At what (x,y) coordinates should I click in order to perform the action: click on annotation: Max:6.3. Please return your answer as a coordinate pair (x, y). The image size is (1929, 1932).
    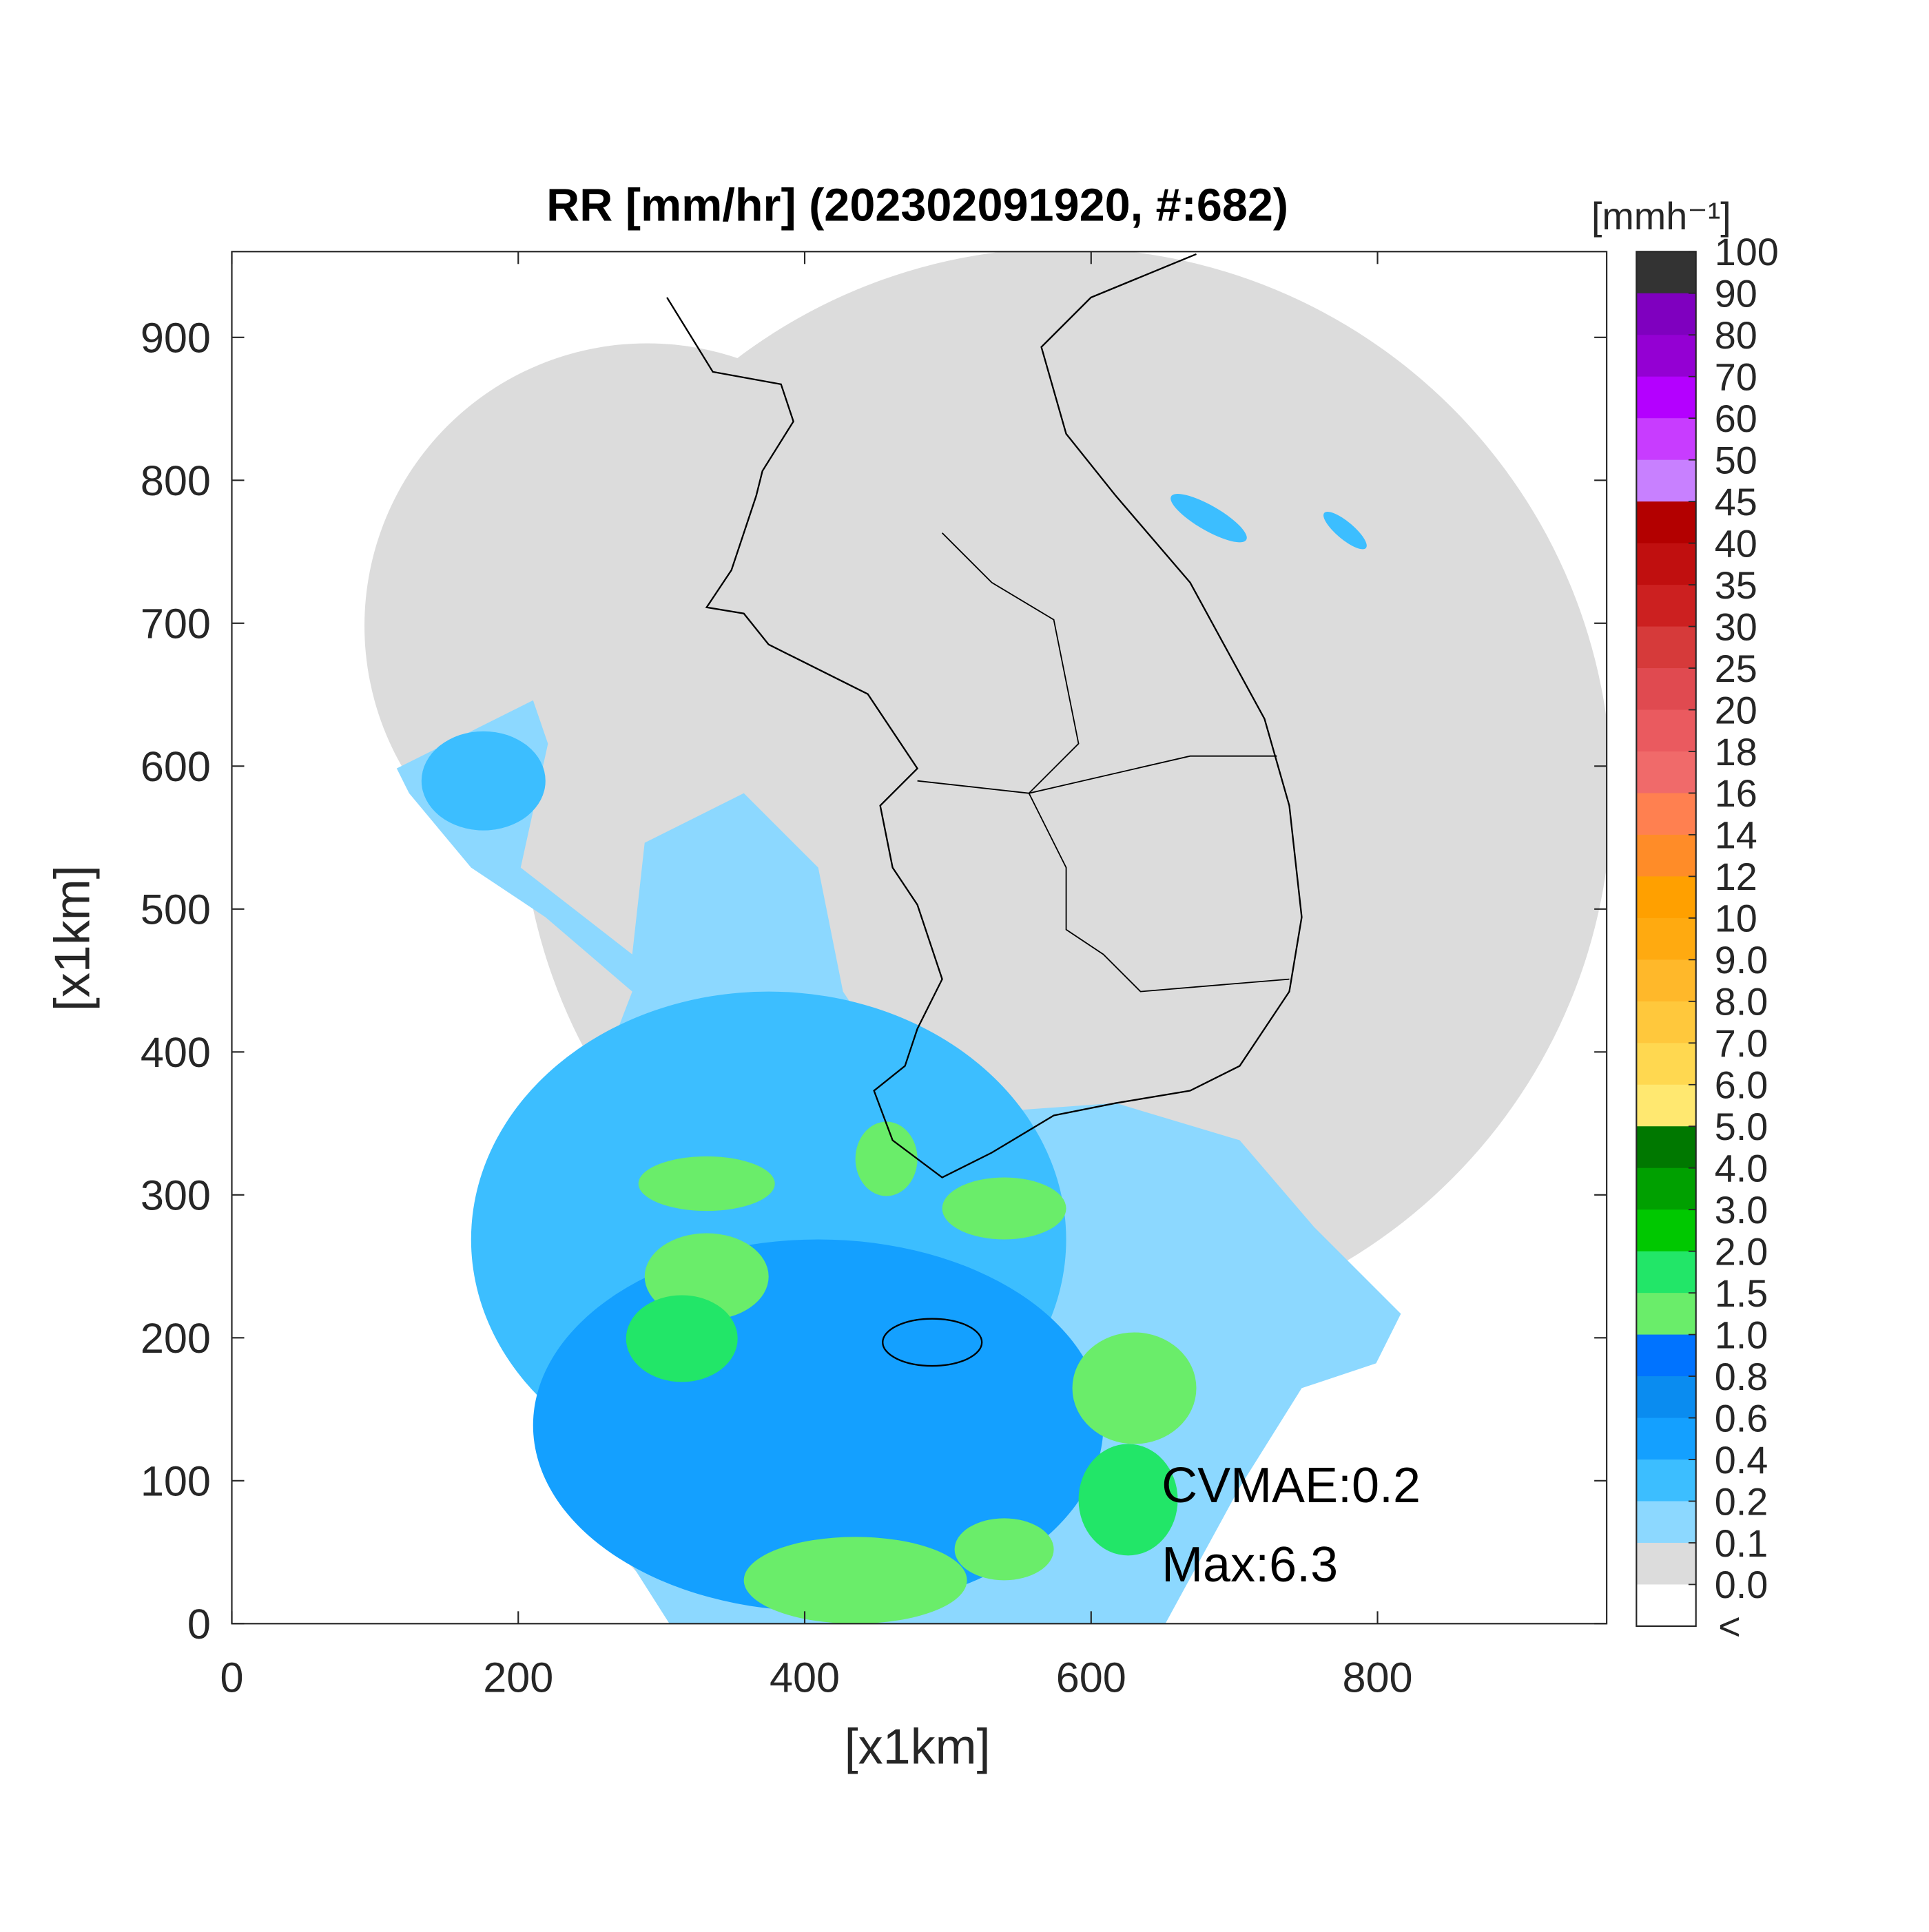
    Looking at the image, I should click on (1250, 1564).